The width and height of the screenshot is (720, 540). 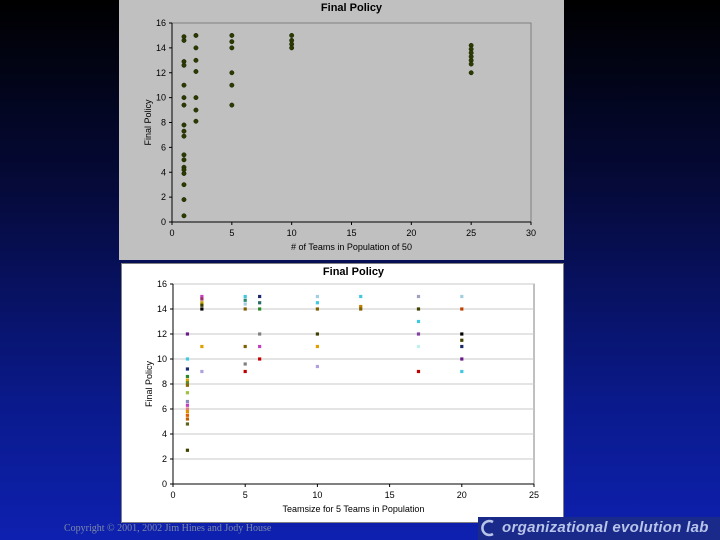 What do you see at coordinates (162, 284) in the screenshot?
I see `y-tick-label: 16` at bounding box center [162, 284].